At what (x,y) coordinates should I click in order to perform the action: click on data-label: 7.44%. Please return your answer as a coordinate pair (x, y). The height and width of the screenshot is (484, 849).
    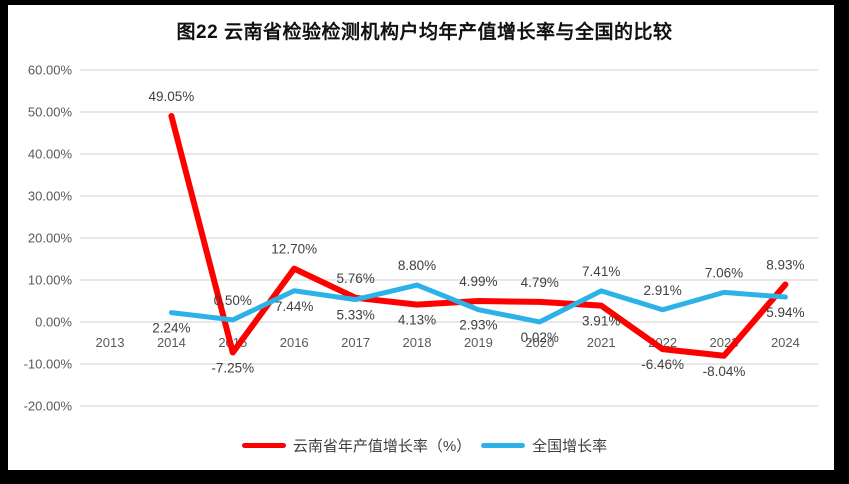
    Looking at the image, I should click on (294, 306).